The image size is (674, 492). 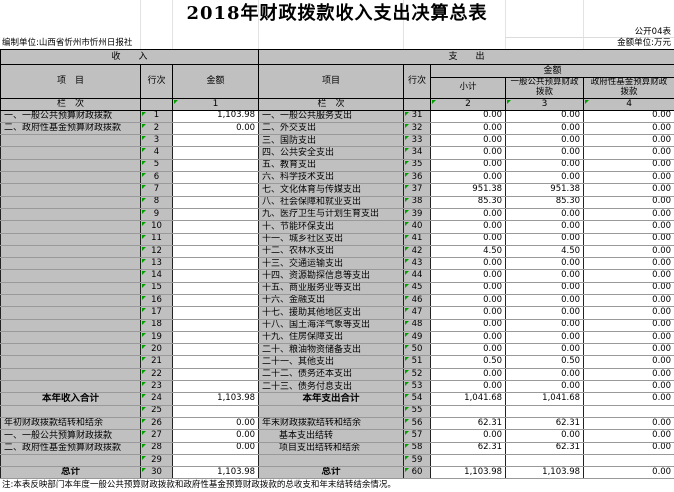 What do you see at coordinates (337, 141) in the screenshot?
I see `table-row: 3 三、国防支出 33 0.00 0.00 0.00` at bounding box center [337, 141].